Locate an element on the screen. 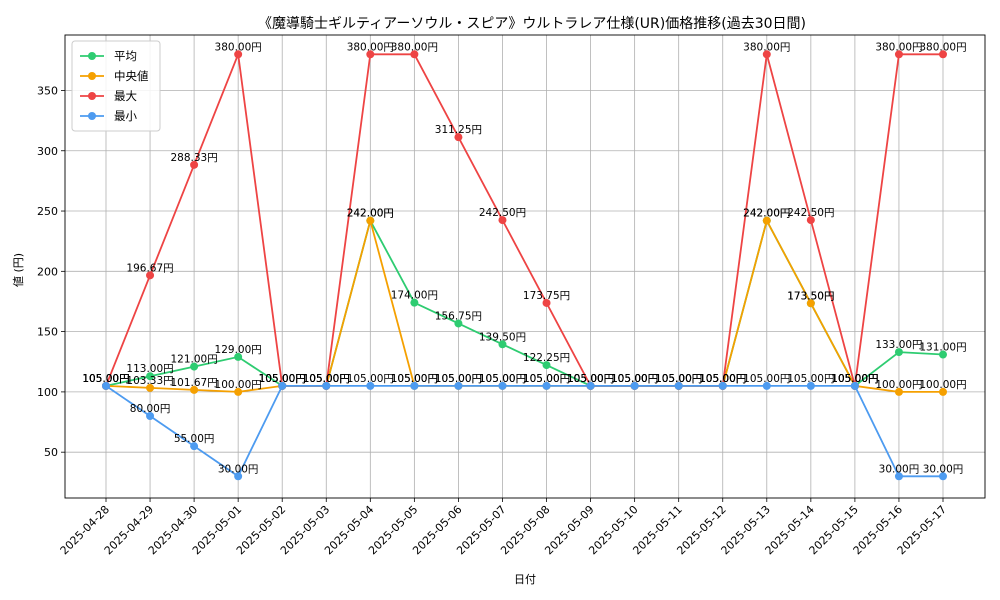 This screenshot has width=1000, height=600. legend-label: 中央値 is located at coordinates (131, 76).